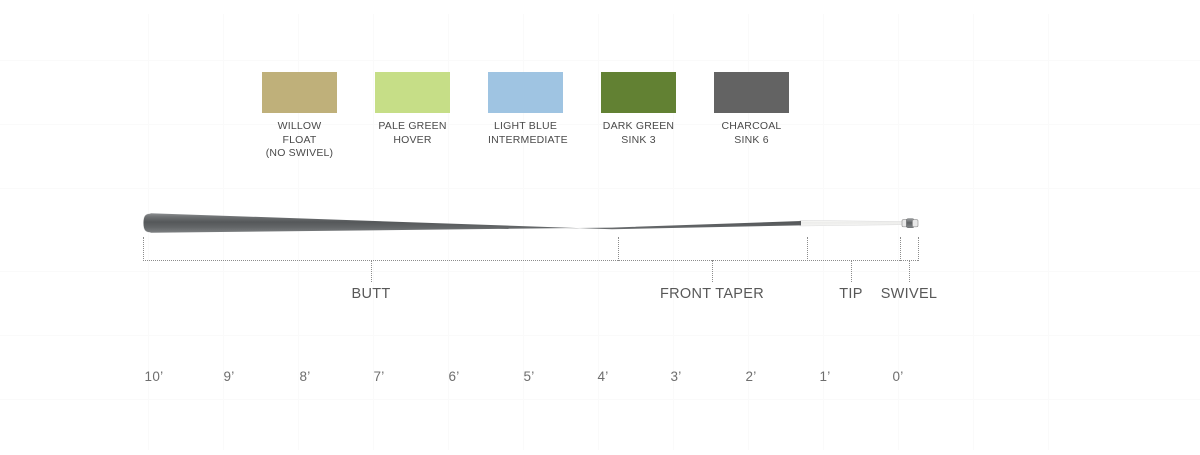 Image resolution: width=1200 pixels, height=455 pixels. I want to click on axis-tick-9: 9’, so click(229, 376).